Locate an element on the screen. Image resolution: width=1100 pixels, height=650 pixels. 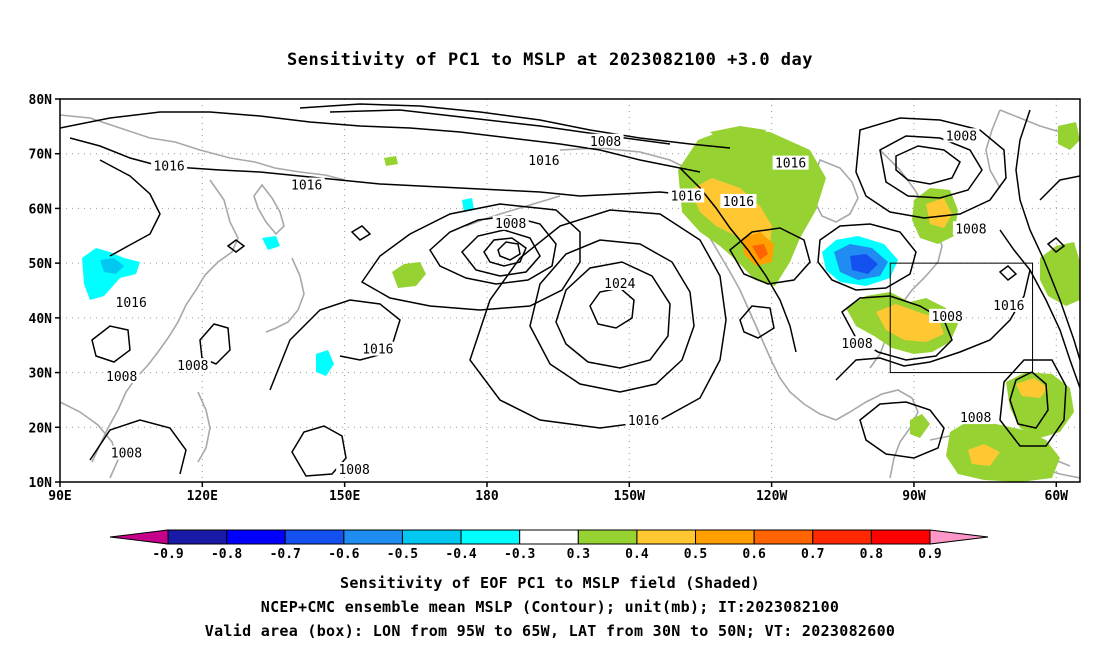
lat-tick-label: 60N is located at coordinates (41, 209).